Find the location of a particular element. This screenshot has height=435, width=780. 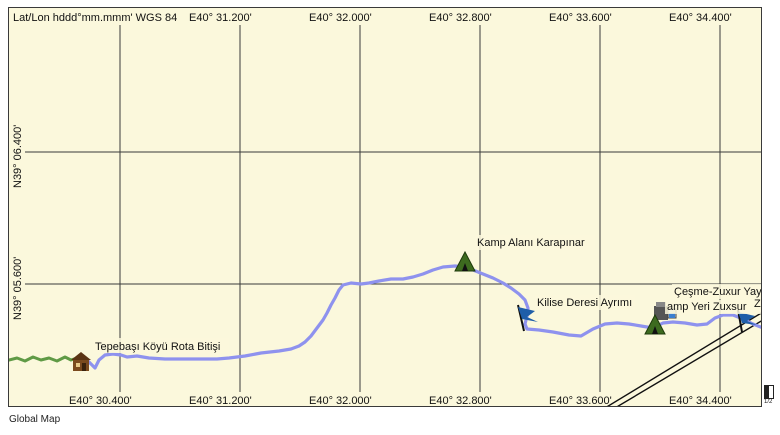

waypoint-label: Çeşme-Zuxur Yayl is located at coordinates (718, 292).